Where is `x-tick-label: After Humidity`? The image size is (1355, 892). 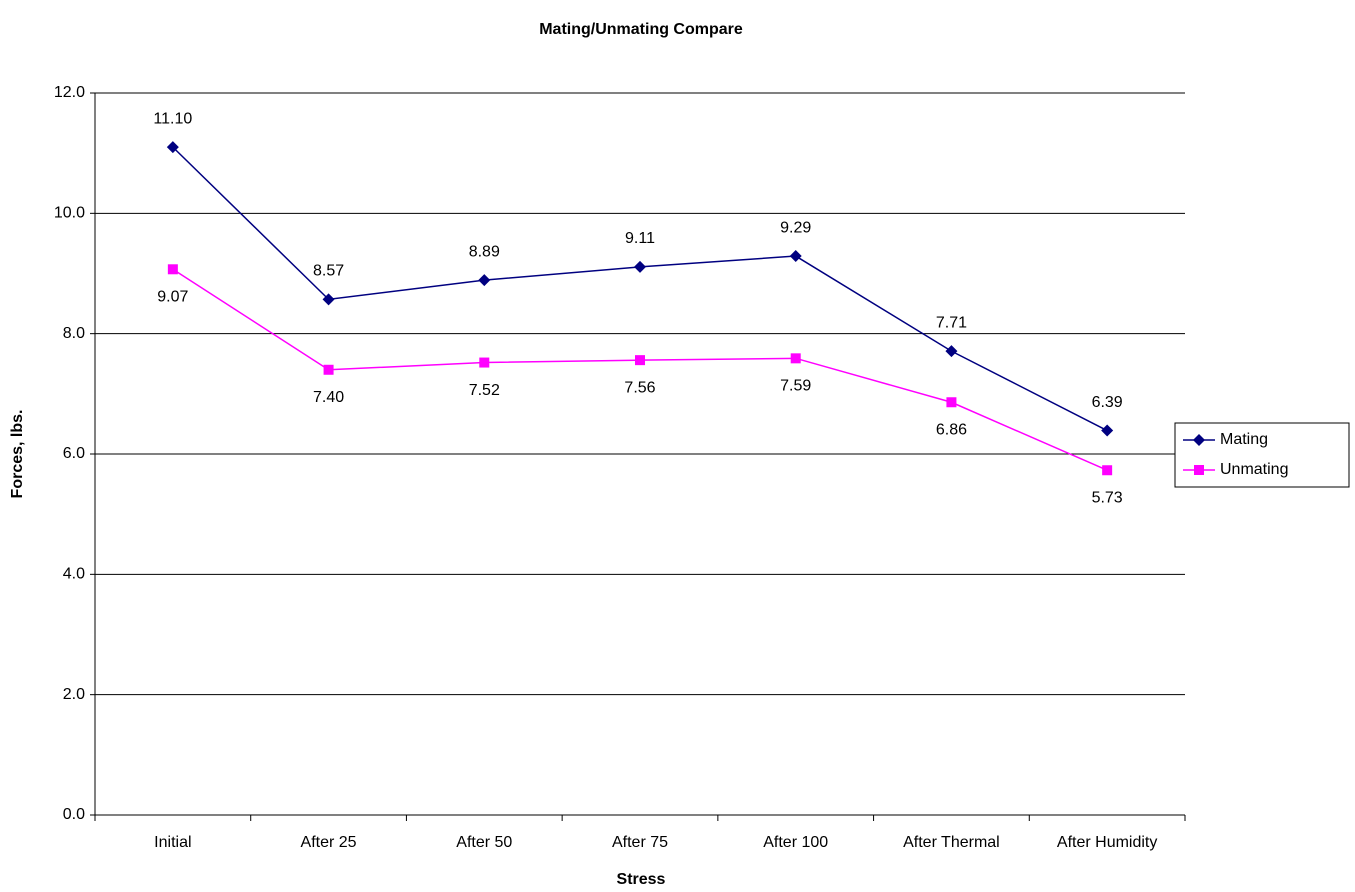 x-tick-label: After Humidity is located at coordinates (1107, 842).